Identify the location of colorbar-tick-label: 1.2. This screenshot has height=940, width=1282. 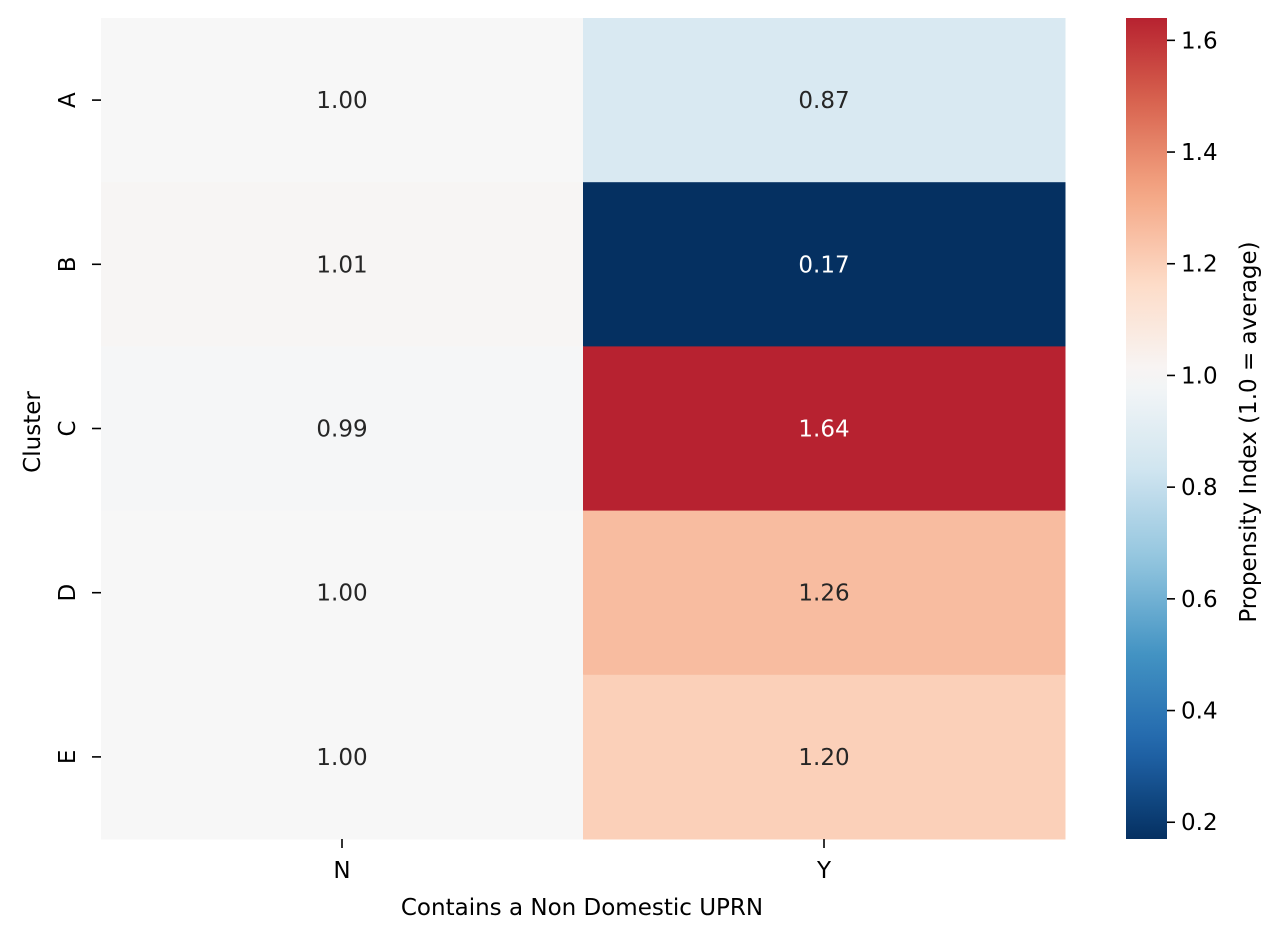
(1199, 265).